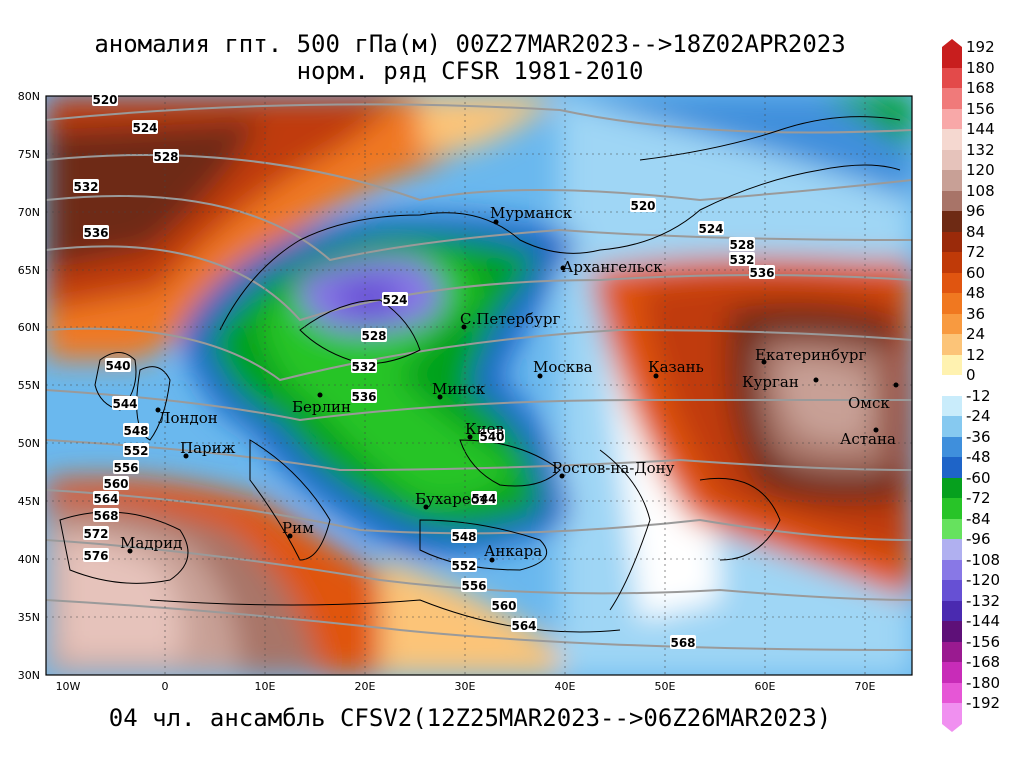  I want to click on city-label: Екатеринбург, so click(810, 355).